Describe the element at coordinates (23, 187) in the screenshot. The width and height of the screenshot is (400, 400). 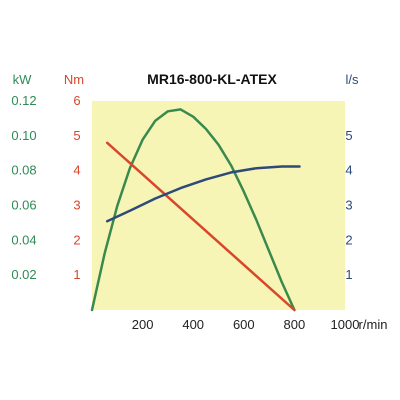
I see `kw-axis-ticks: 0.02 0.04 0.06 0.08 0.10 0.12` at that location.